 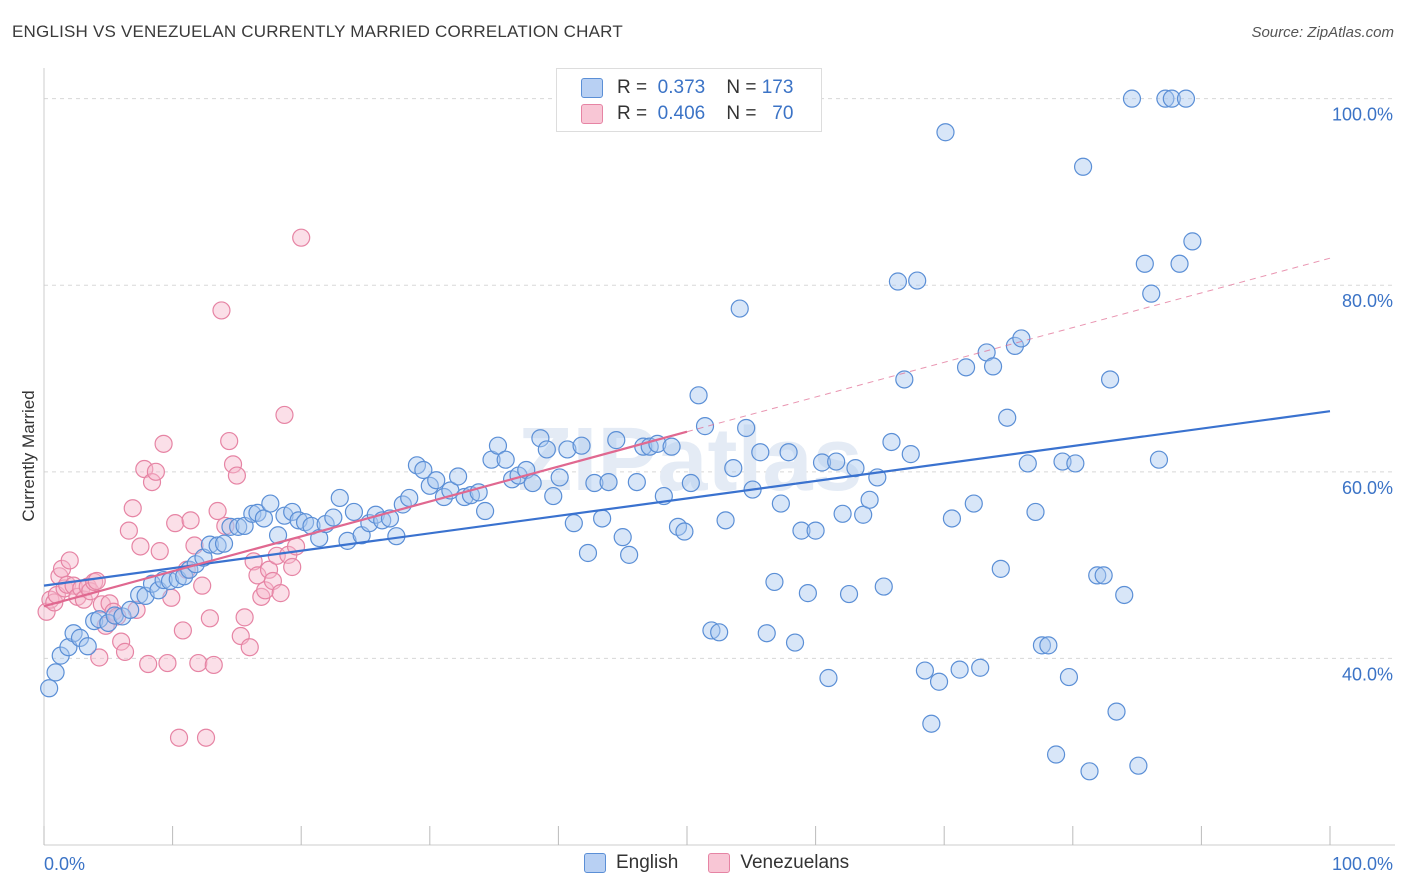 I want to click on legend-row-english: R = 0.373 N = 173, so click(x=687, y=88).